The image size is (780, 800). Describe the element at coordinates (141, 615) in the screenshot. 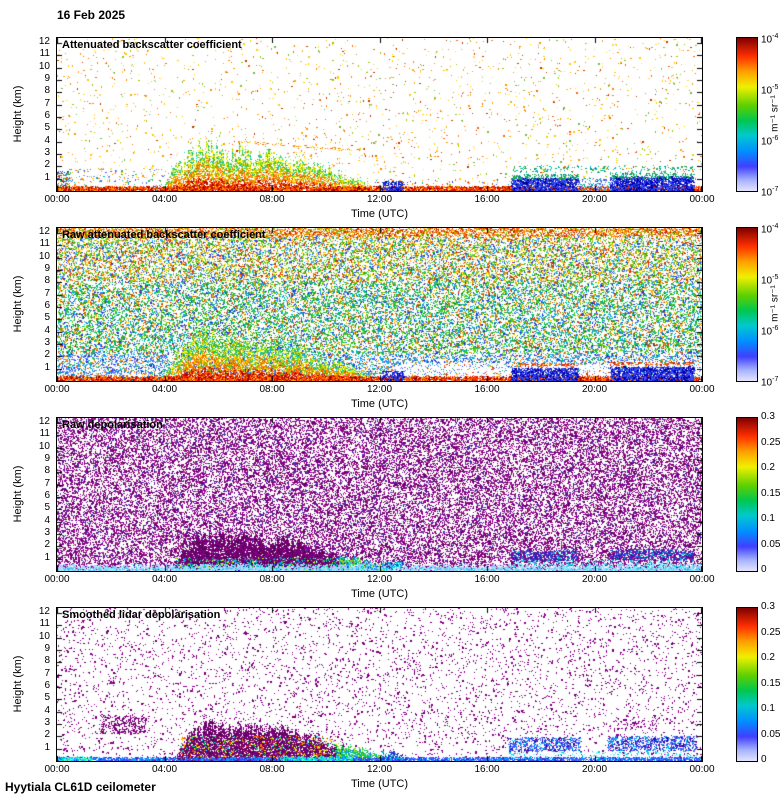

I see `panel-title: Smoothed lidar depolarisation` at that location.